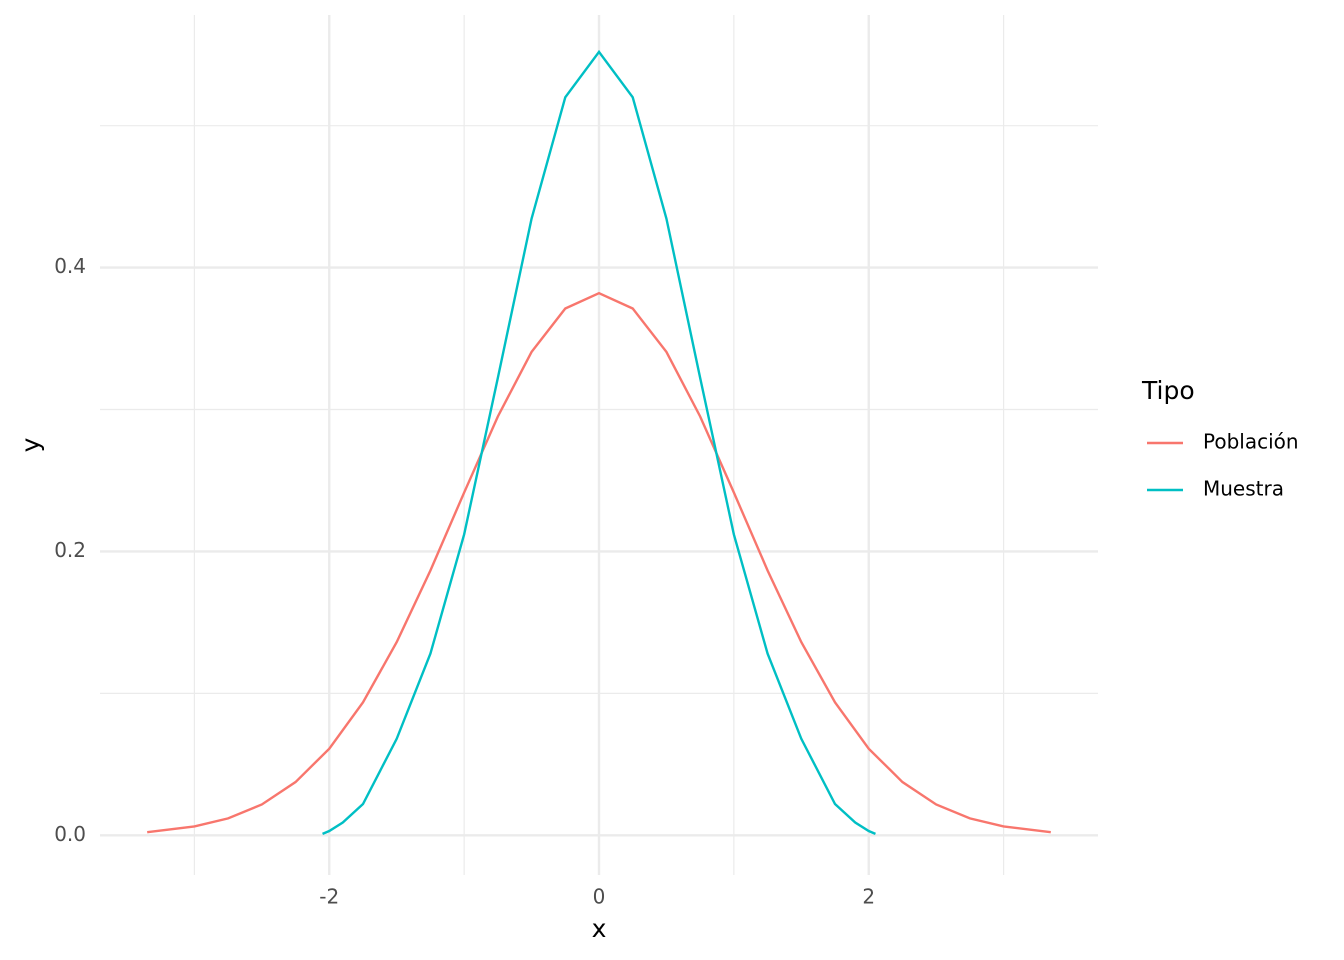 The image size is (1344, 960). What do you see at coordinates (329, 897) in the screenshot?
I see `x-tick-label: -2` at bounding box center [329, 897].